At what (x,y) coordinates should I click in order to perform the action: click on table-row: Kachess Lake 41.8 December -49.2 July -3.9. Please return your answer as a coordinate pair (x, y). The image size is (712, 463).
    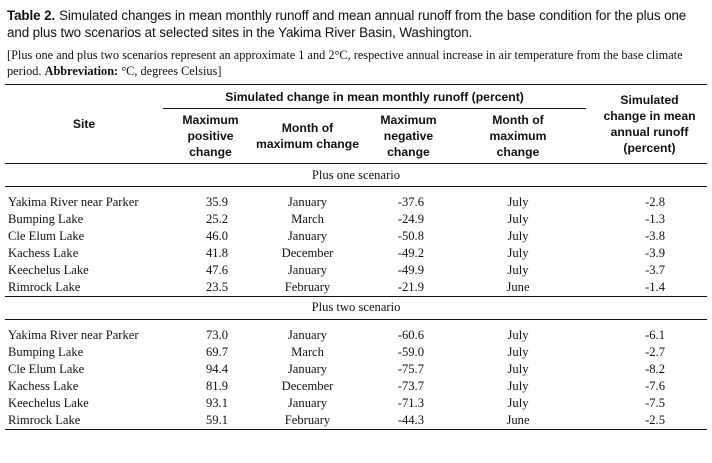
    Looking at the image, I should click on (356, 253).